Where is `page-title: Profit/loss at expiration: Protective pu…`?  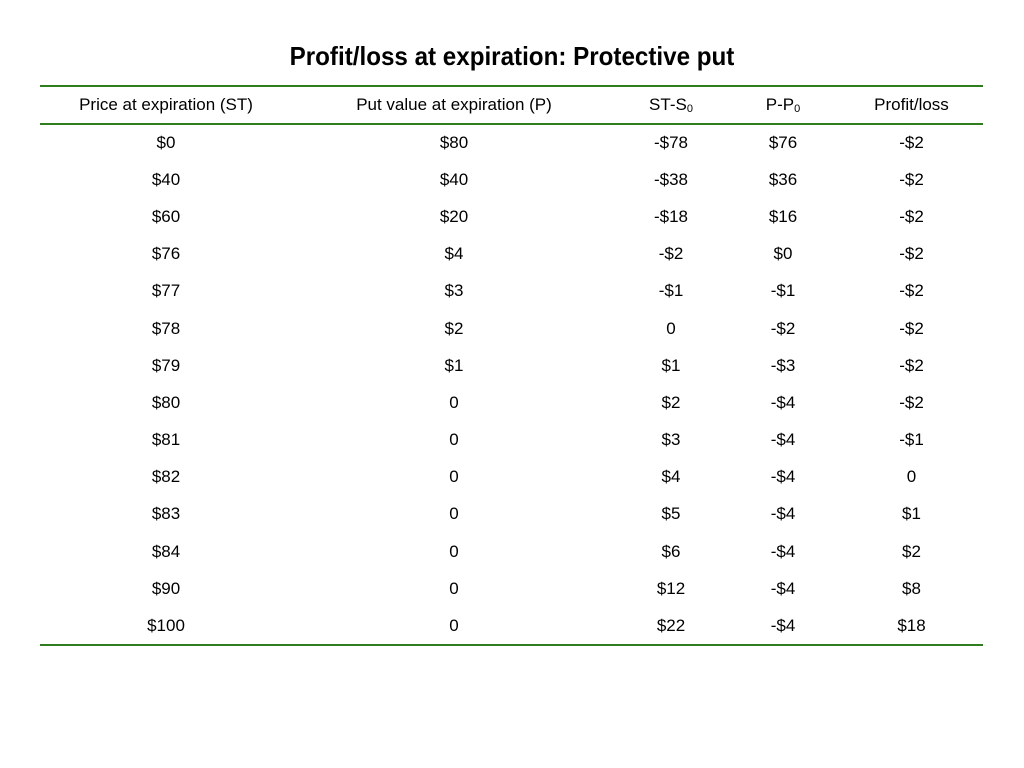
page-title: Profit/loss at expiration: Protective pu… is located at coordinates (512, 56).